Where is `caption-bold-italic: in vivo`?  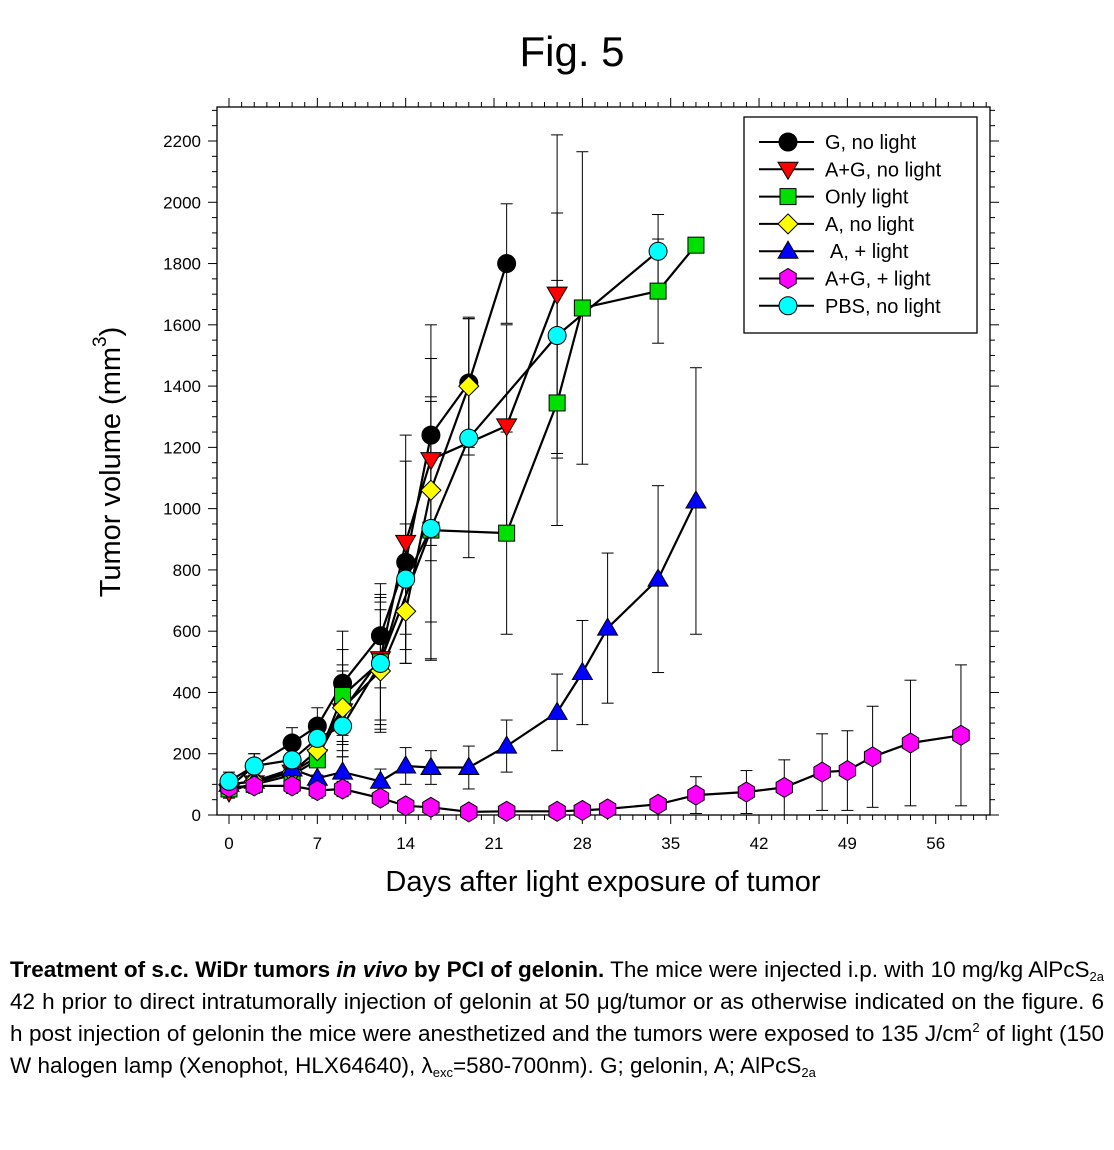 caption-bold-italic: in vivo is located at coordinates (372, 969).